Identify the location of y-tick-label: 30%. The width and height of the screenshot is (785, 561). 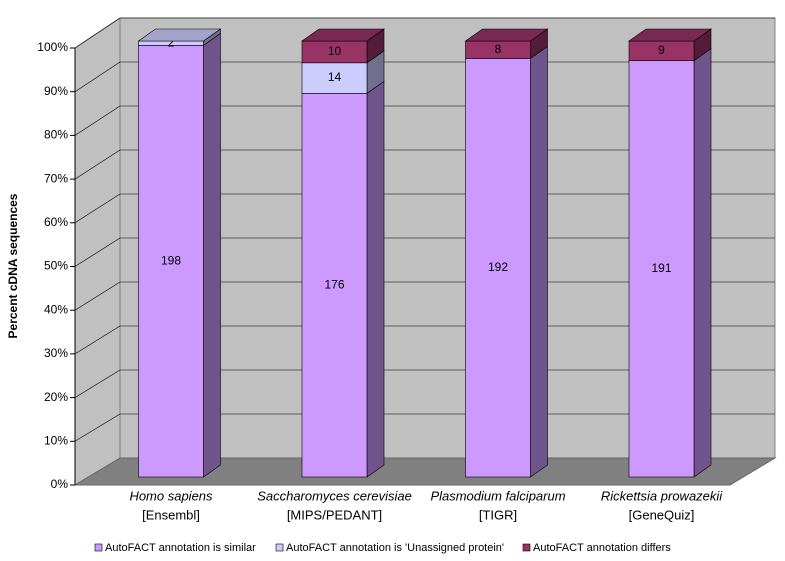
(56, 353).